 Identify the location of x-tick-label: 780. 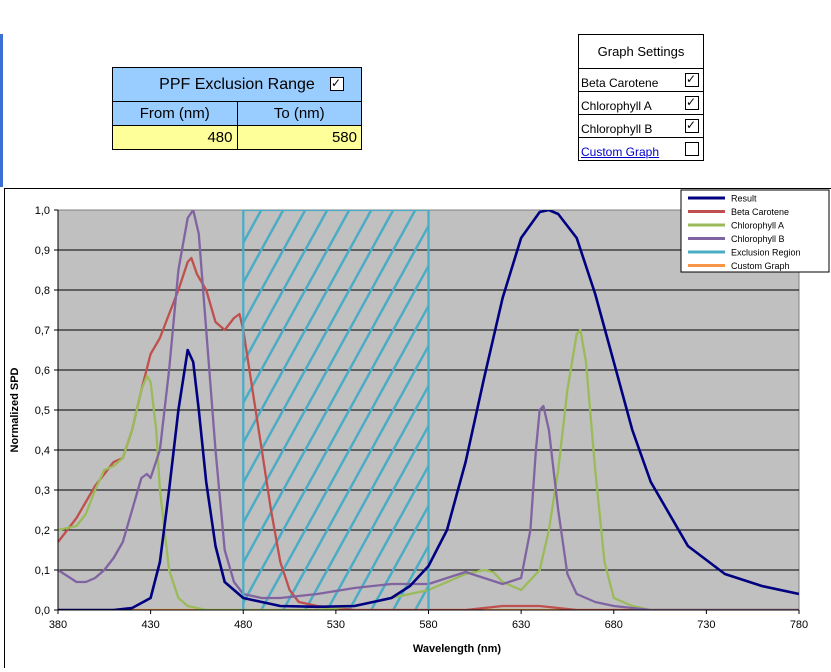
(799, 625).